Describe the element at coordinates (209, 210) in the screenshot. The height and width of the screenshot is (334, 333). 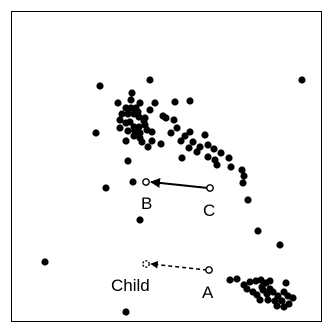
I see `label-c: C` at that location.